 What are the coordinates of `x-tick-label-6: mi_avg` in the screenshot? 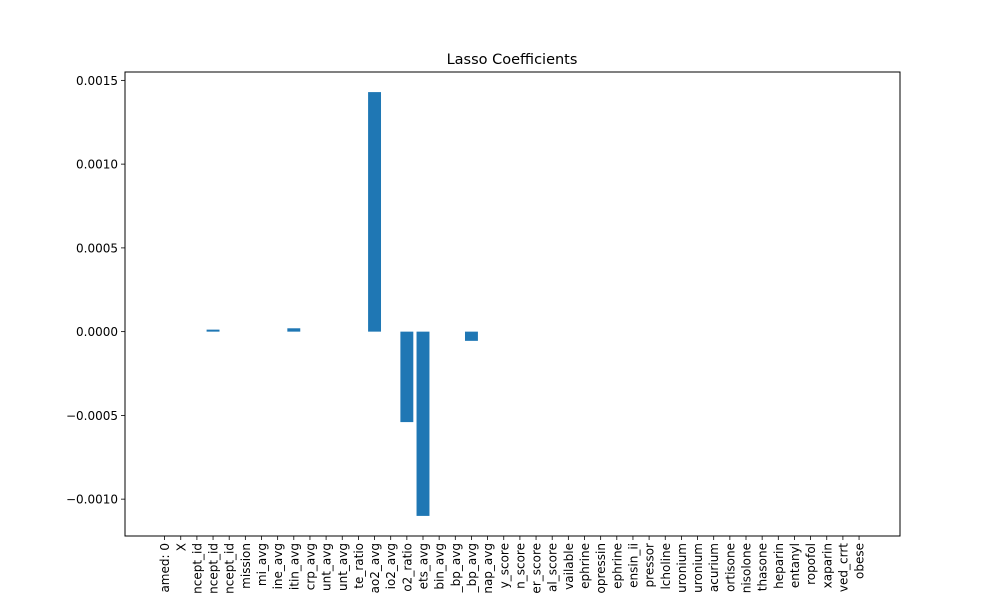 It's located at (262, 564).